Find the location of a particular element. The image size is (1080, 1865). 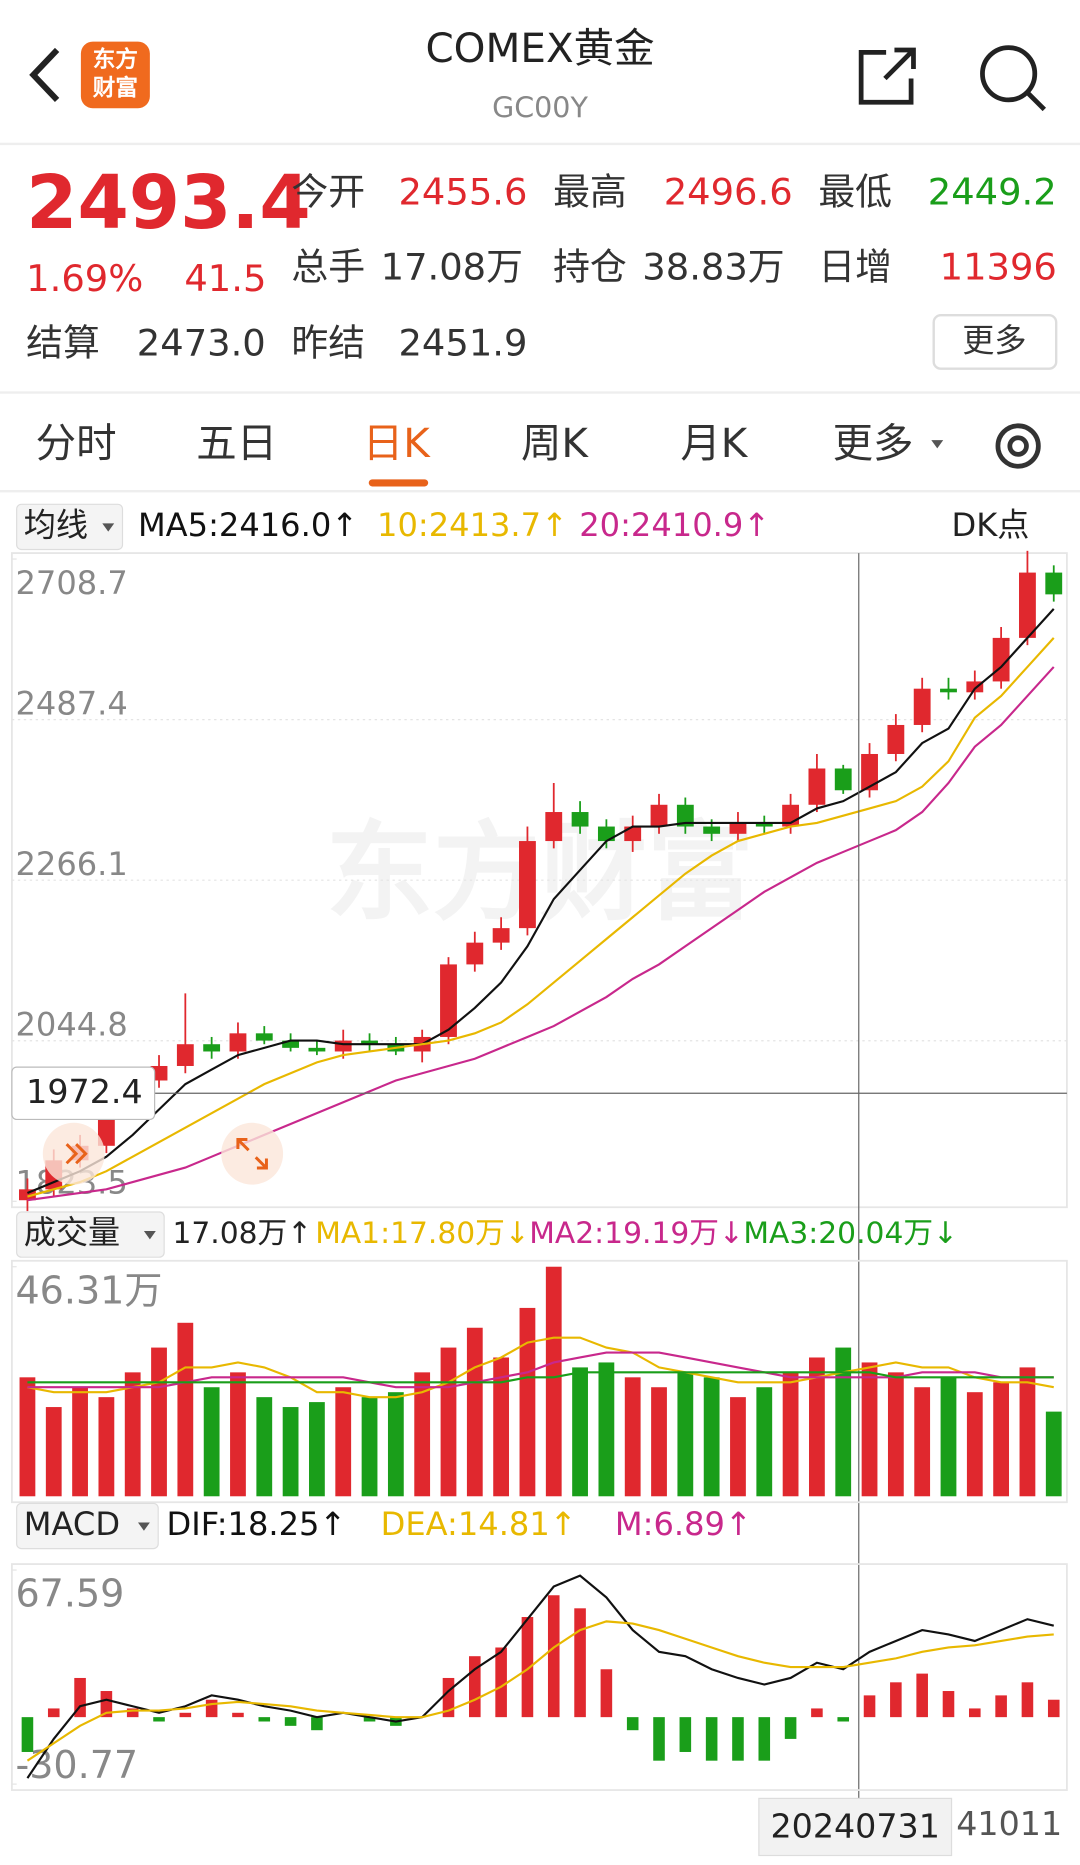

field-value: 2473.0 is located at coordinates (201, 342).